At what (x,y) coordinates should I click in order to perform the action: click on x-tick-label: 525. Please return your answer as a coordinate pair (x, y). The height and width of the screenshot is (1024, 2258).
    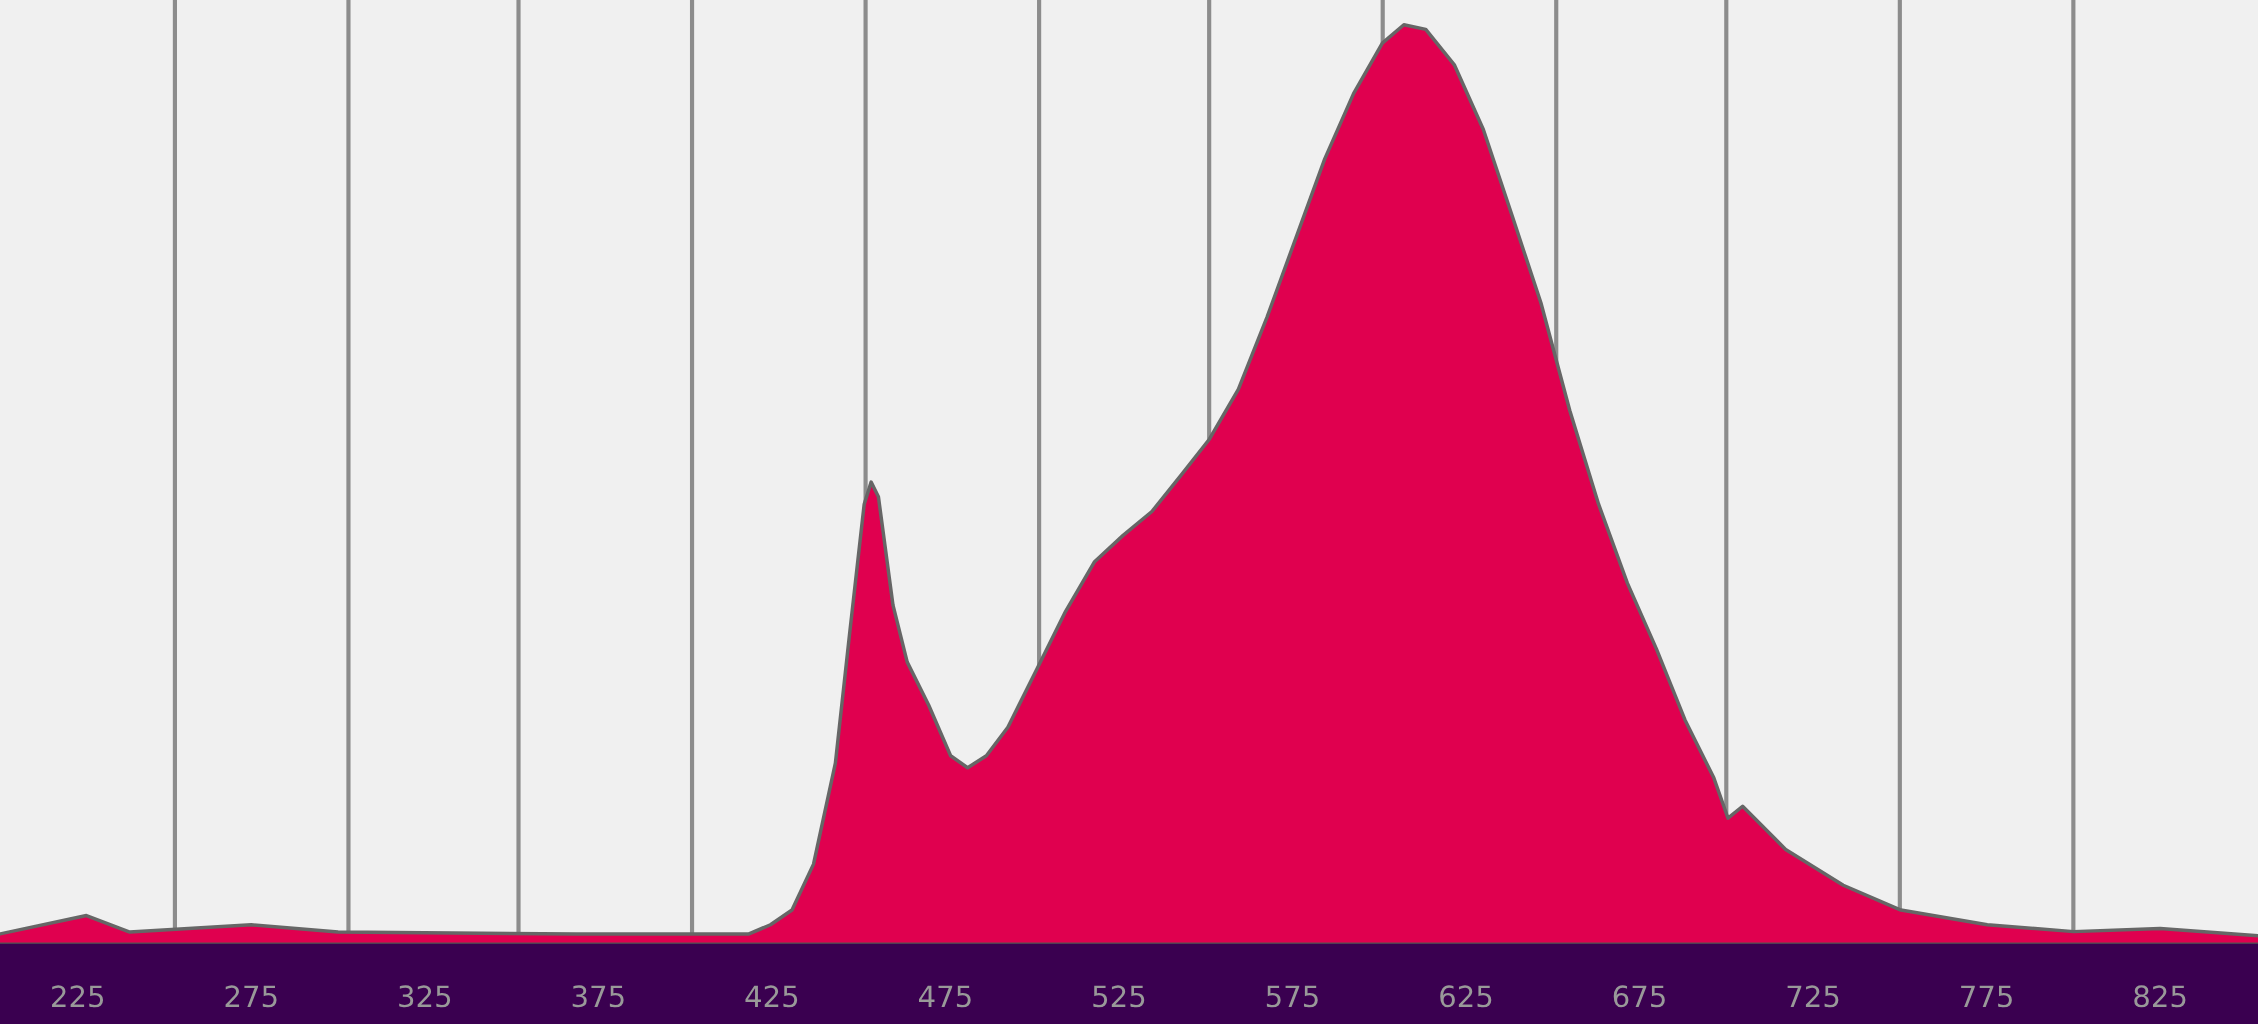
    Looking at the image, I should click on (1119, 996).